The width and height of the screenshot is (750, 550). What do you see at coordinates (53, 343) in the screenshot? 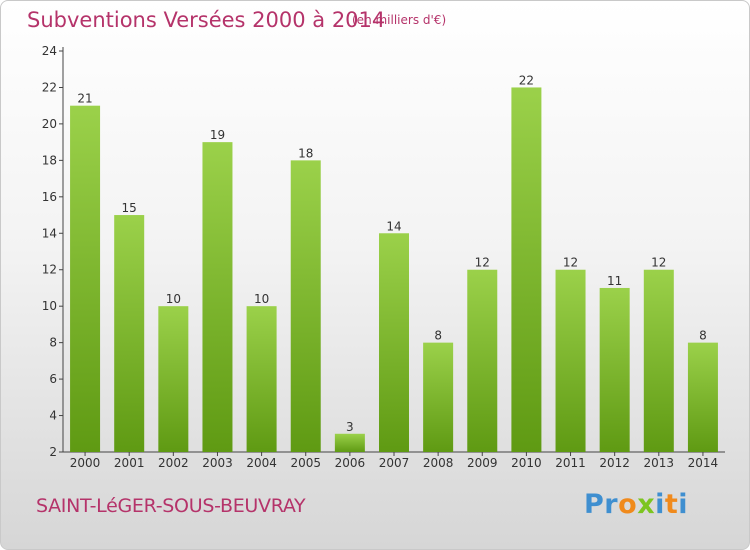
I see `y-tick-label: 8` at bounding box center [53, 343].